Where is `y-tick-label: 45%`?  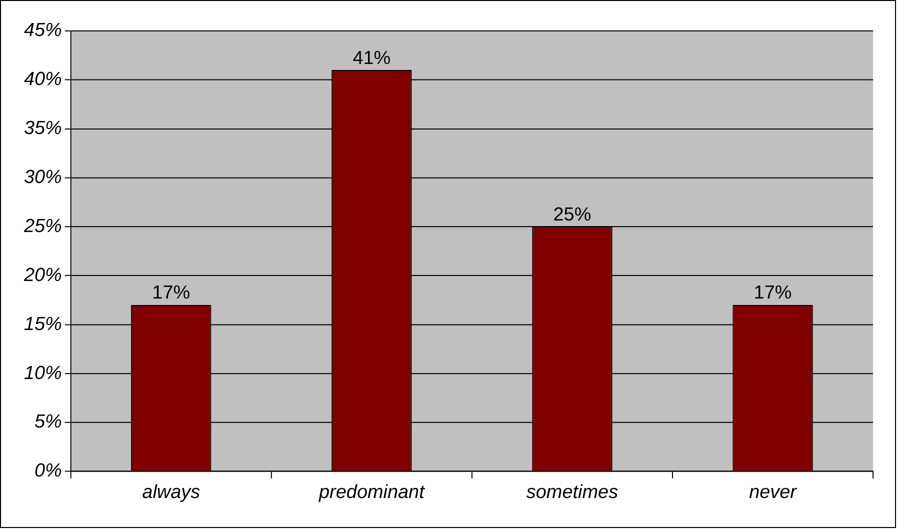
y-tick-label: 45% is located at coordinates (43, 31).